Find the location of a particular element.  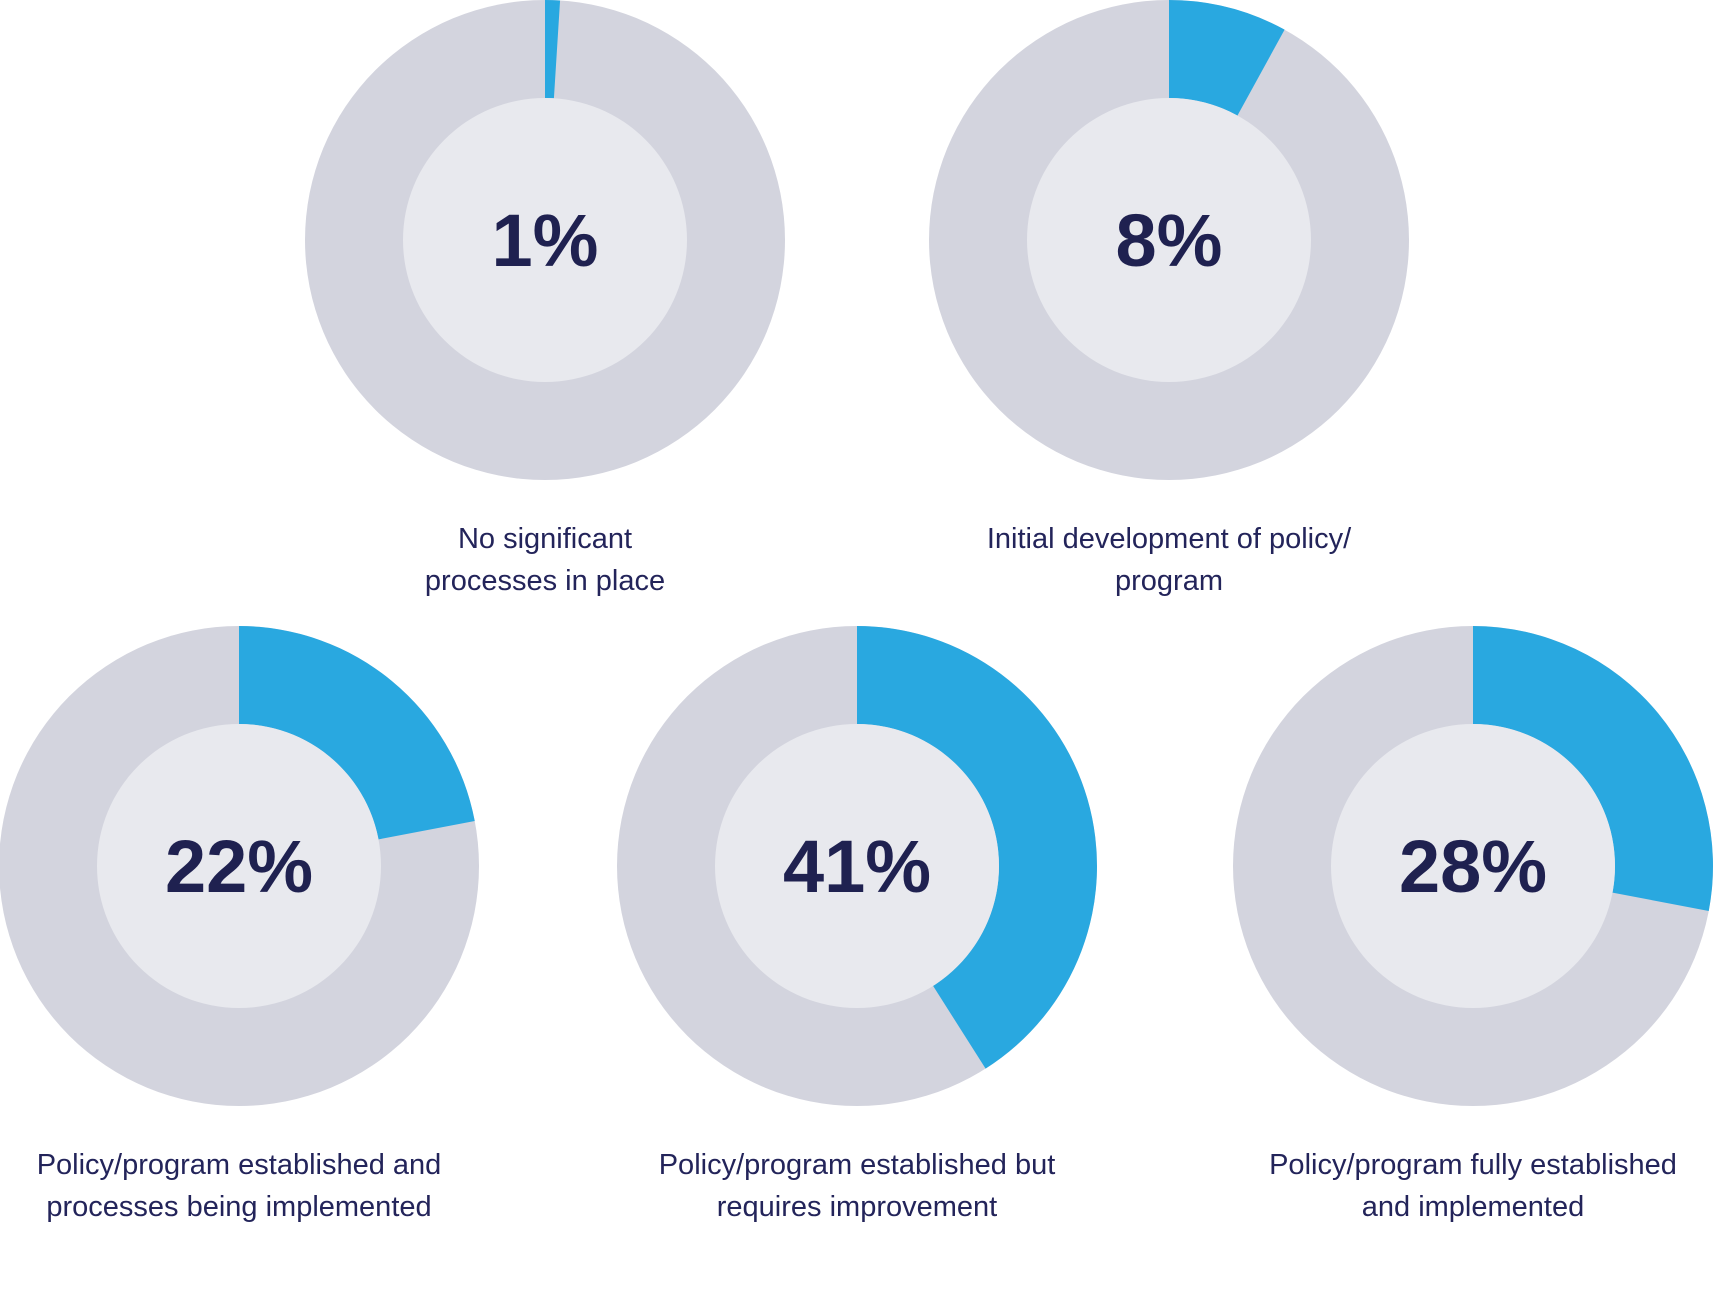

caption: Policy/program fully established is located at coordinates (1473, 1165).